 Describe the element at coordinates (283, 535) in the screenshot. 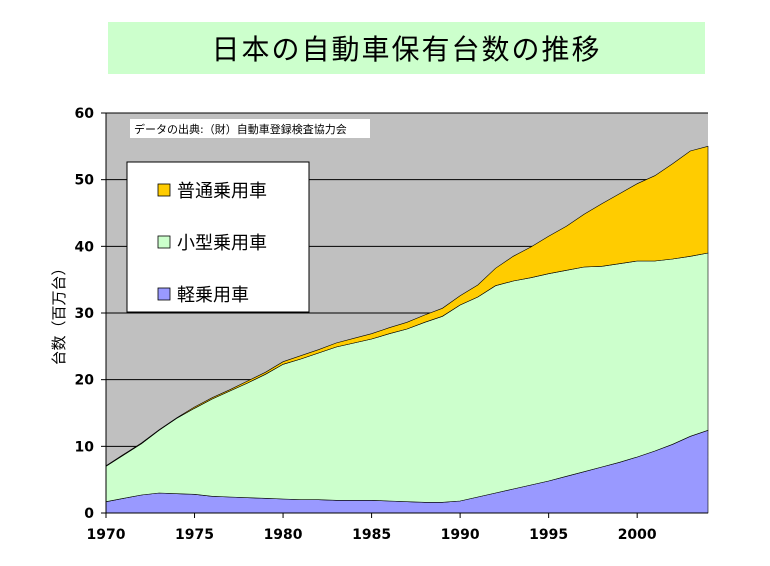

I see `x-tick-label: 1980` at that location.